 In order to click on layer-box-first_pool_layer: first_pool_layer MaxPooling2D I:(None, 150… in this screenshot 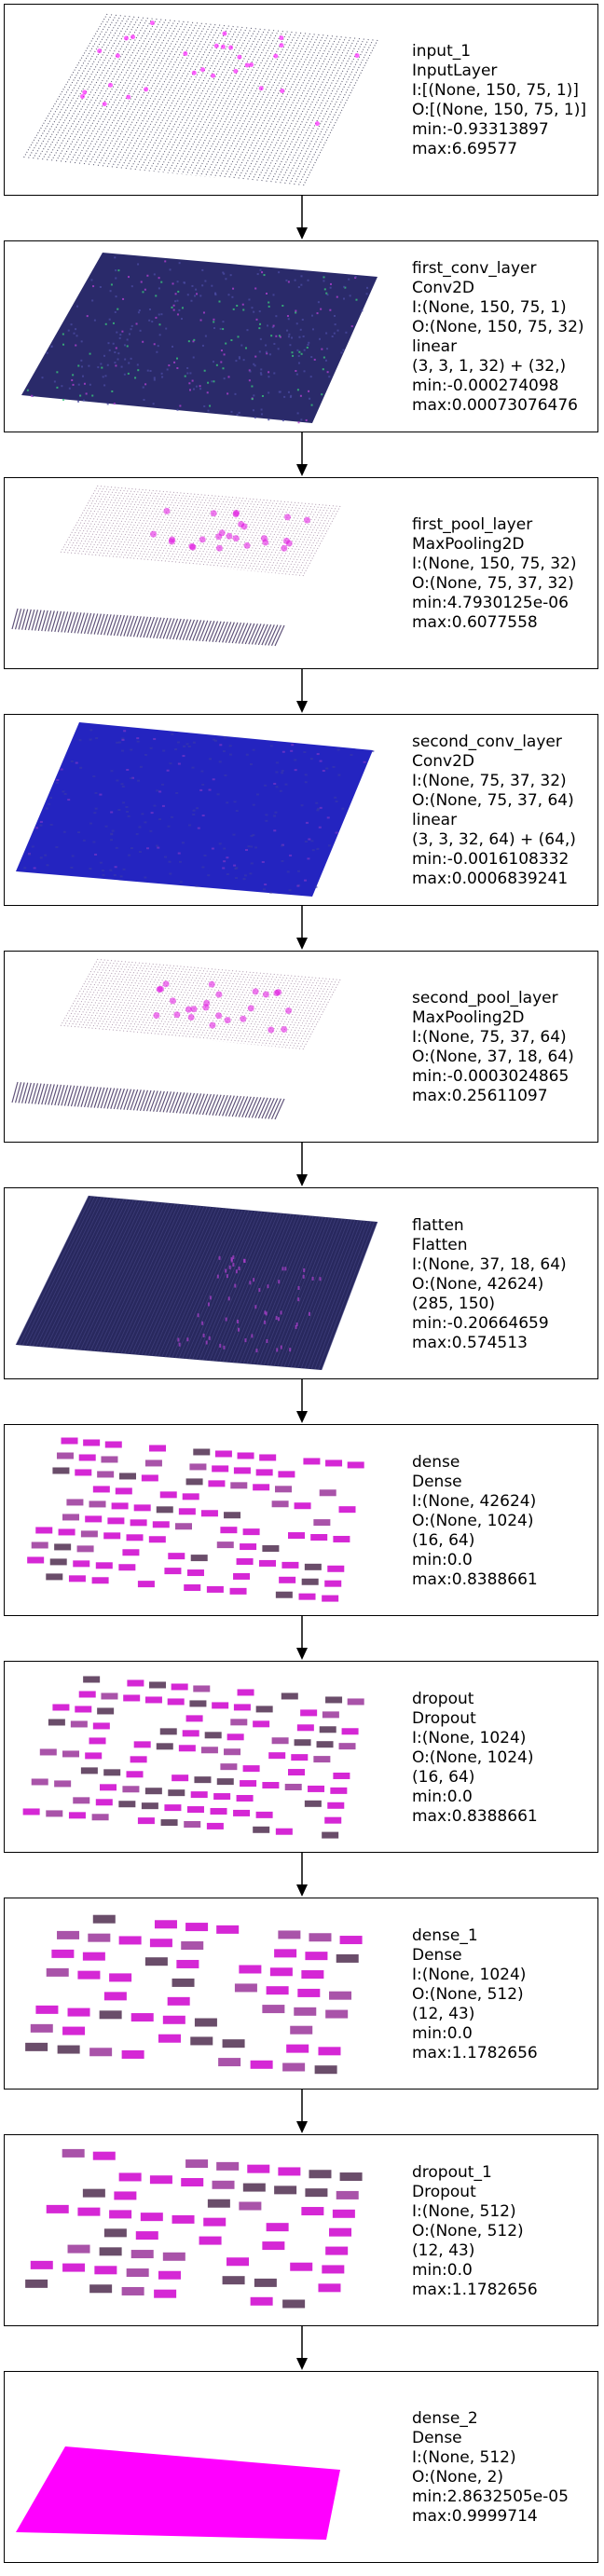, I will do `click(301, 573)`.